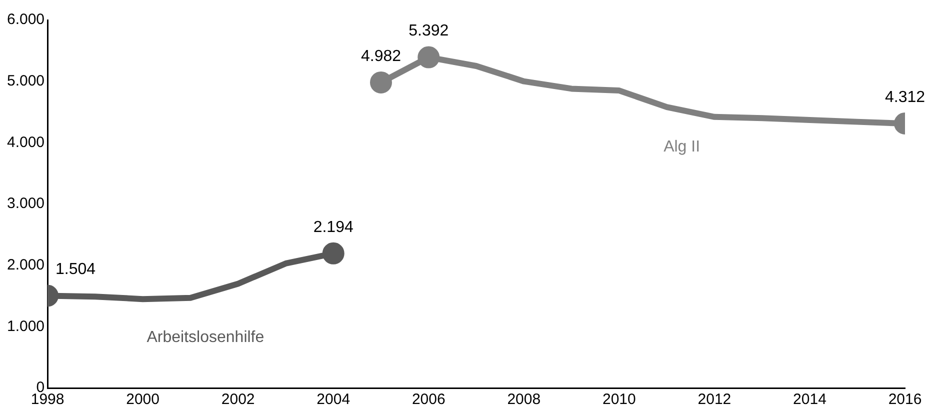  I want to click on data-label: 4.982, so click(381, 56).